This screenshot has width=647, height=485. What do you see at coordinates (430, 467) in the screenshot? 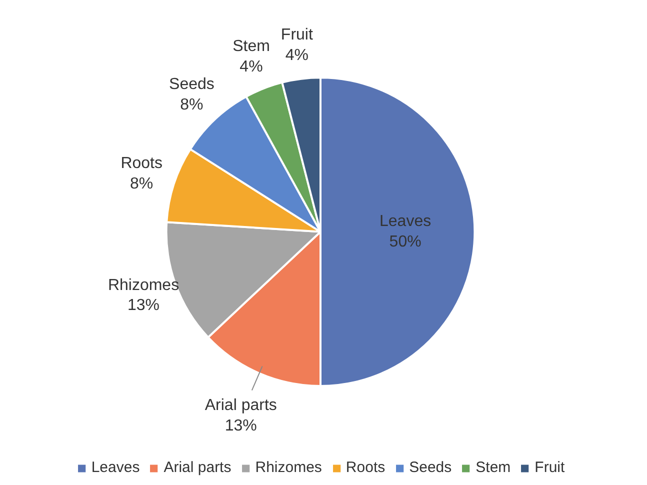
I see `legend-label: Seeds` at bounding box center [430, 467].